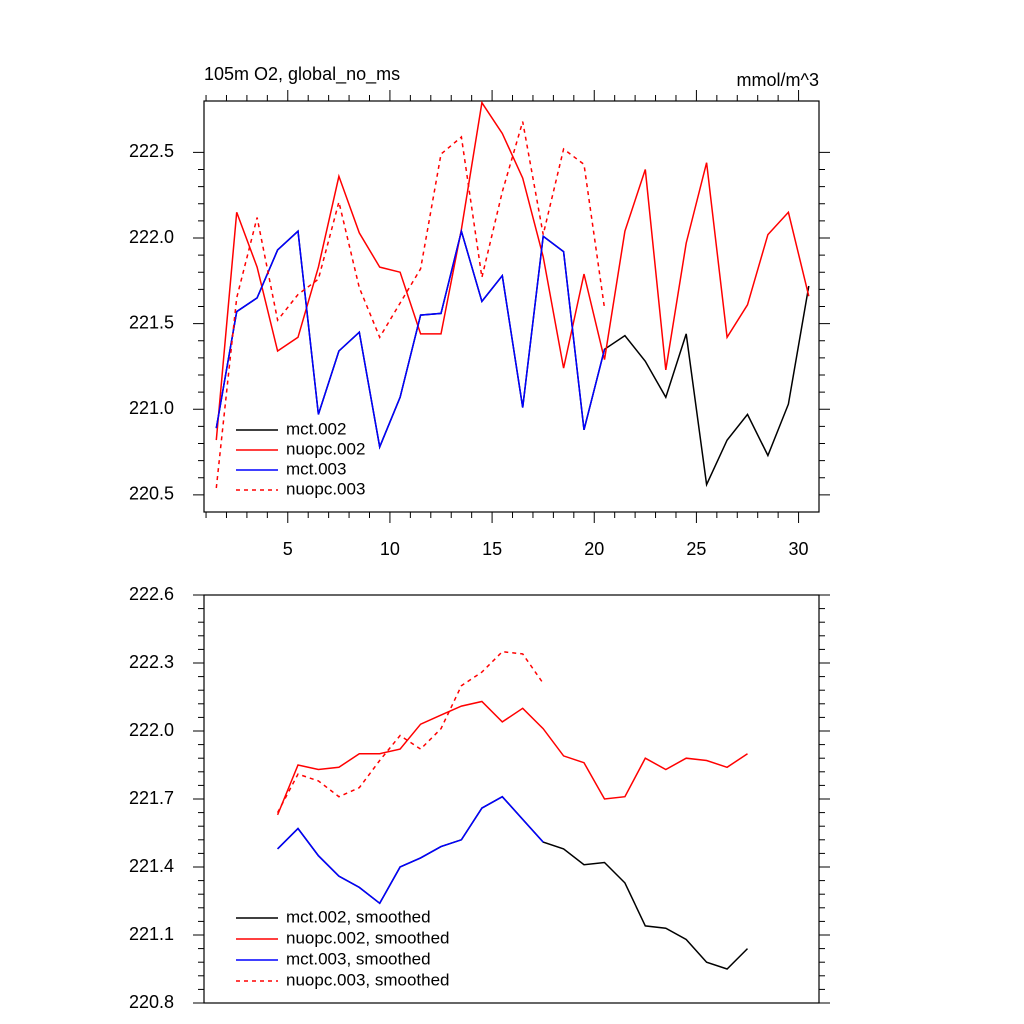  What do you see at coordinates (151, 866) in the screenshot?
I see `y-tick-label: 221.4` at bounding box center [151, 866].